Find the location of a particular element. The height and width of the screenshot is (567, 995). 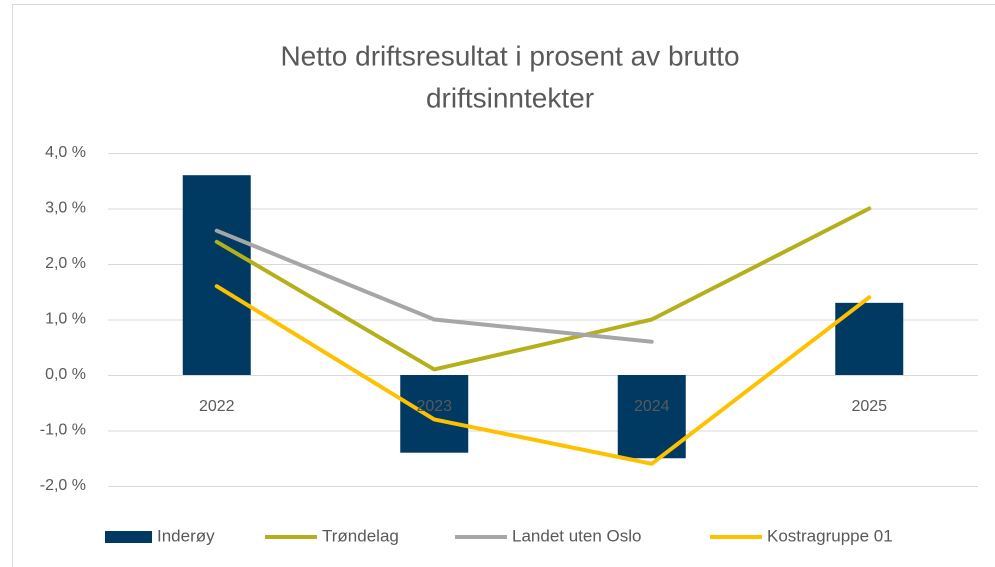

x-tick-label: 2025 is located at coordinates (869, 406).